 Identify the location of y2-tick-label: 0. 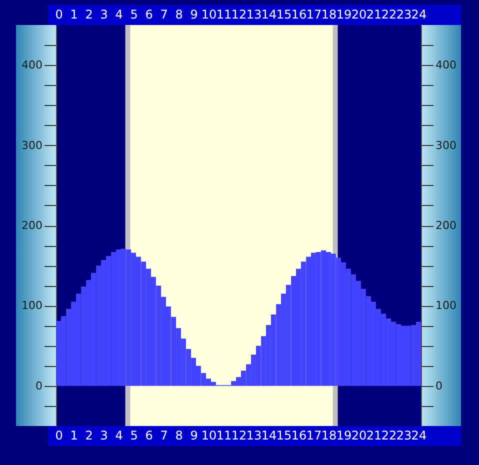
(439, 385).